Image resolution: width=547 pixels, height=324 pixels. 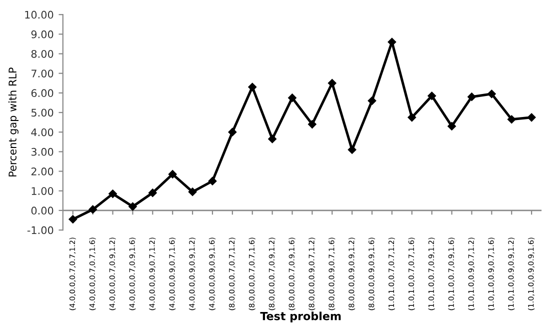 What do you see at coordinates (42, 132) in the screenshot?
I see `y-tick-label: 4.00` at bounding box center [42, 132].